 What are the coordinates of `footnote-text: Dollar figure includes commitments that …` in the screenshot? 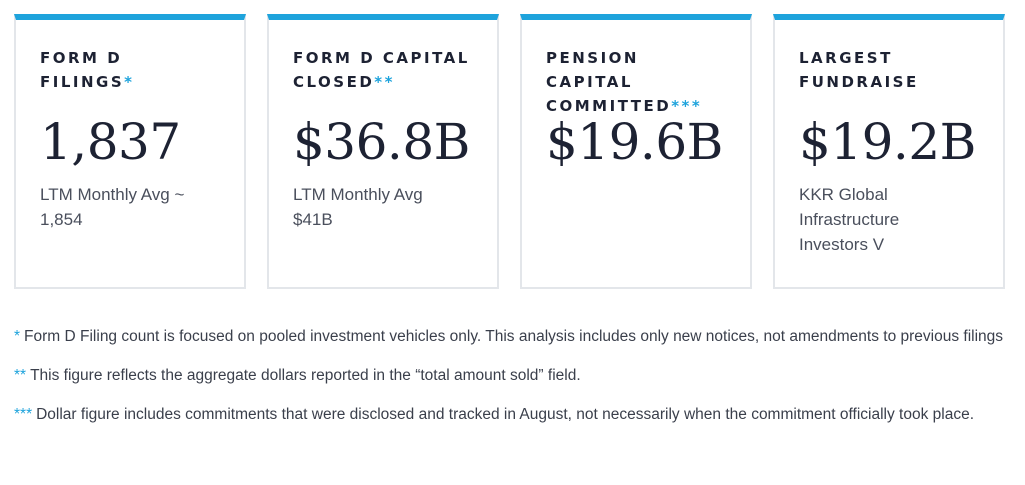 It's located at (505, 414).